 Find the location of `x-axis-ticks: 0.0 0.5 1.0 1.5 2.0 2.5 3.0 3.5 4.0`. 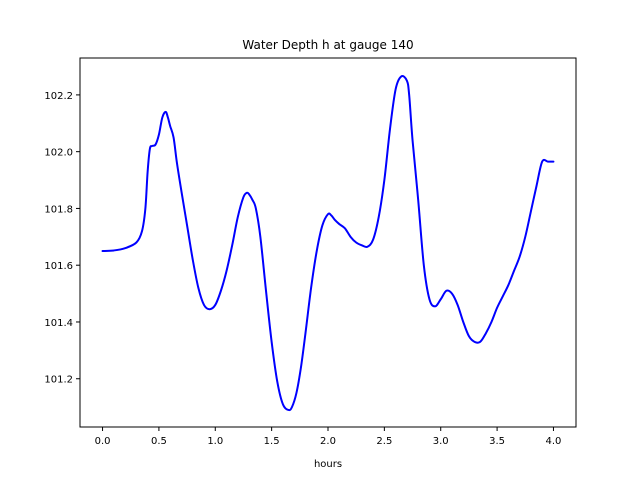

x-axis-ticks: 0.0 0.5 1.0 1.5 2.0 2.5 3.0 3.5 4.0 is located at coordinates (328, 437).